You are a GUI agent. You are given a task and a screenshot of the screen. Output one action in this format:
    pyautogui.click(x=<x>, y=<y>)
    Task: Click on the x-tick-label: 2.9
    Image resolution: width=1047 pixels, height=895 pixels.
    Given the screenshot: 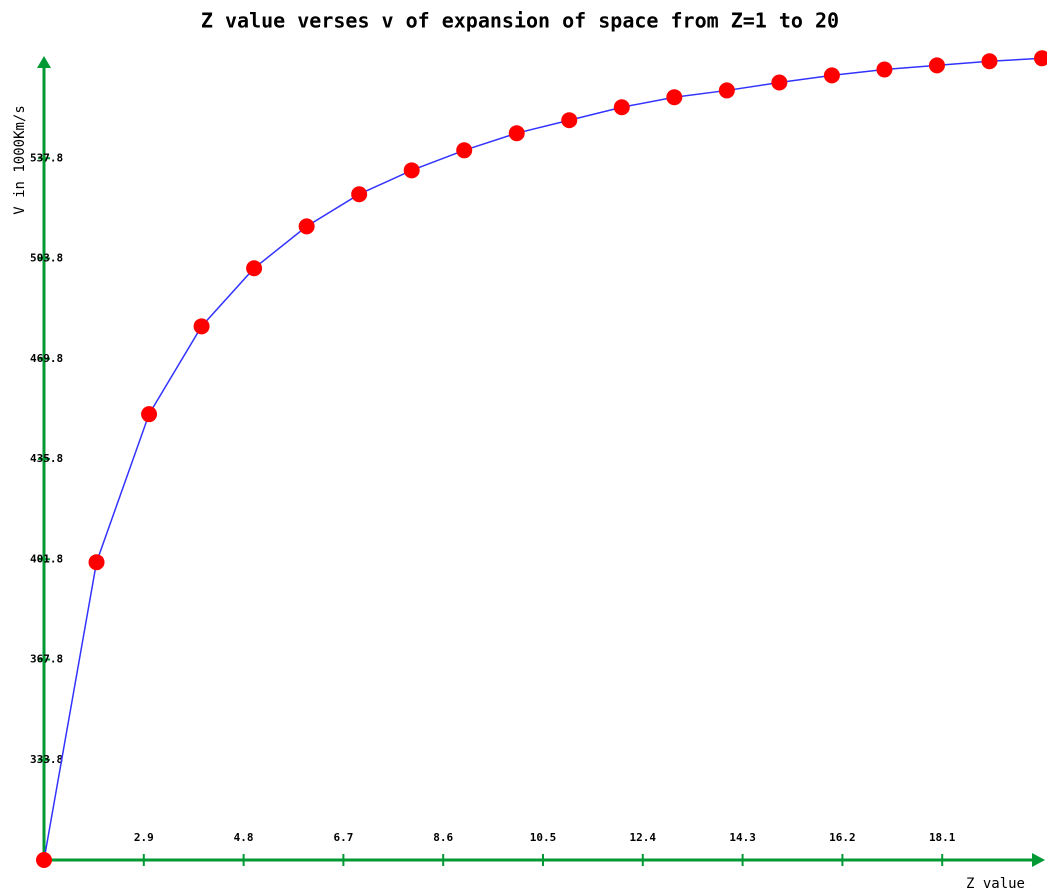 What is the action you would take?
    pyautogui.click(x=144, y=837)
    